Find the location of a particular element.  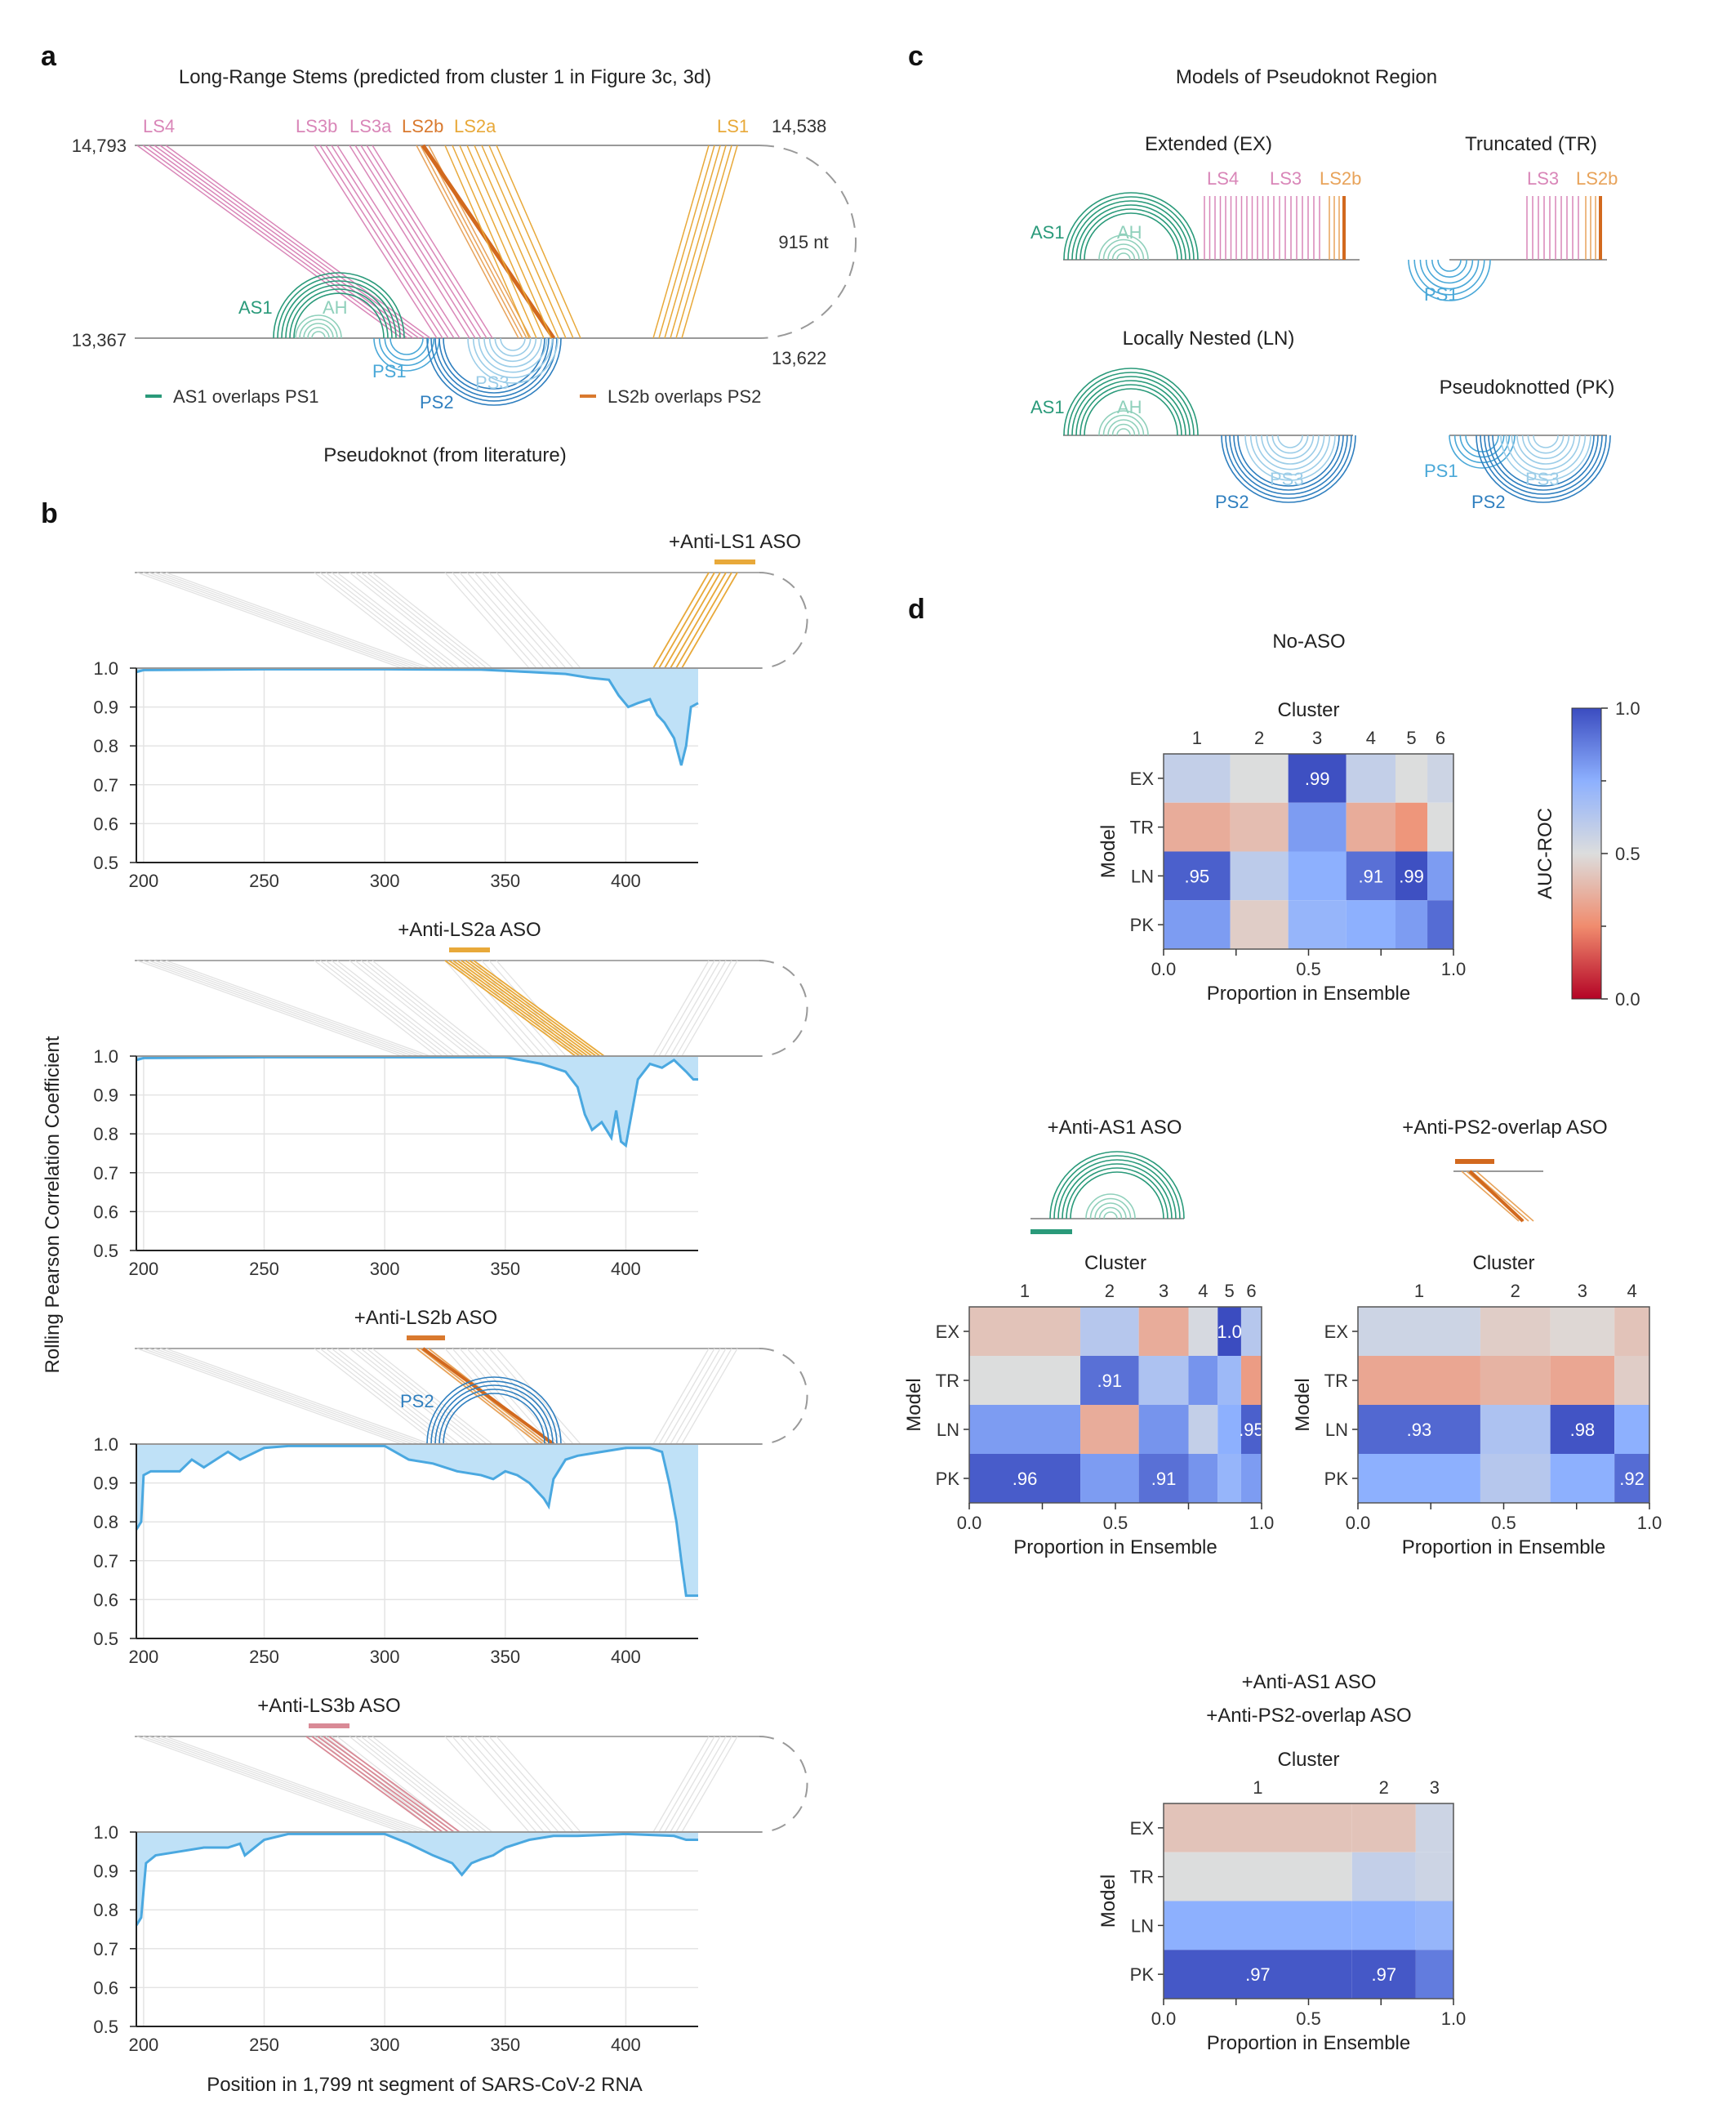

heatmap-cell-value: .96 is located at coordinates (1025, 1479).